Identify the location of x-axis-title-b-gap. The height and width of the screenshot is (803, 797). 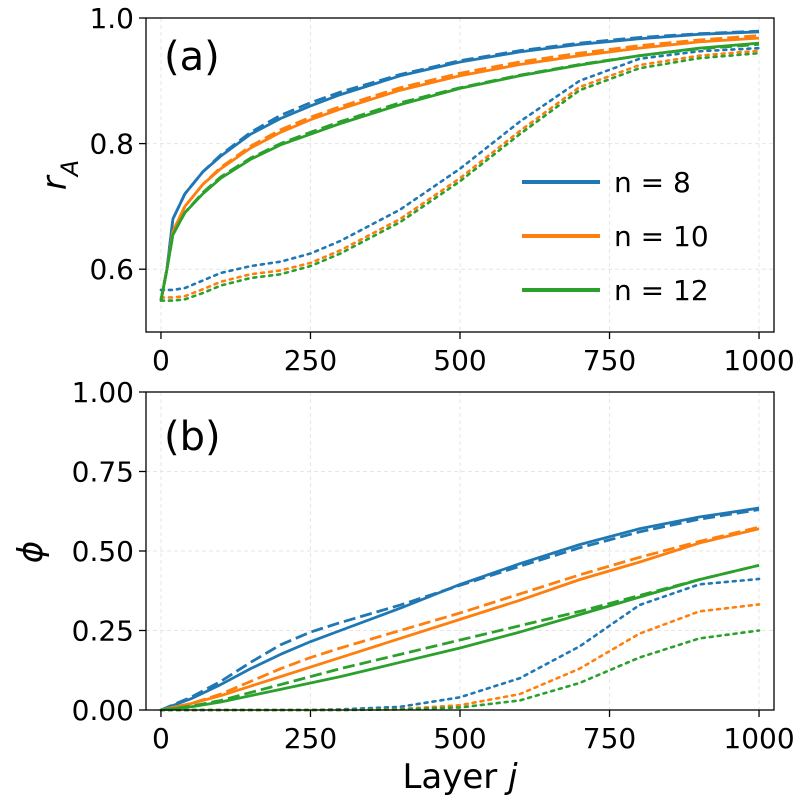
(502, 777).